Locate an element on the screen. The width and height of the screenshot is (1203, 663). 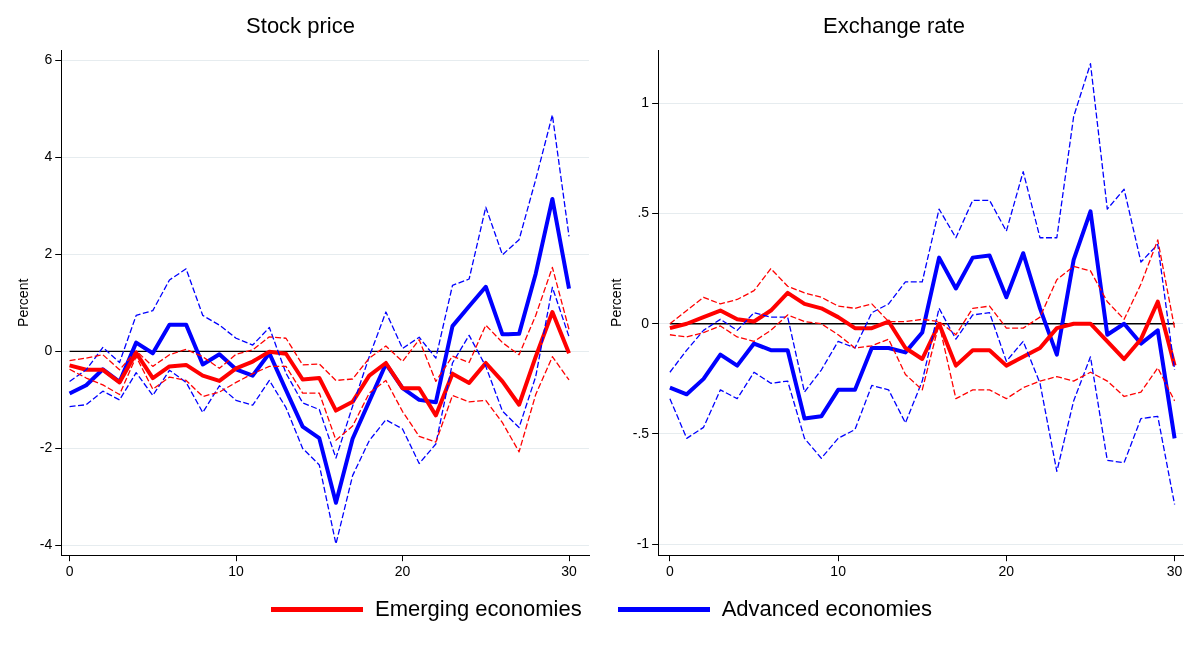
y-tick-label: 2 is located at coordinates (48, 253).